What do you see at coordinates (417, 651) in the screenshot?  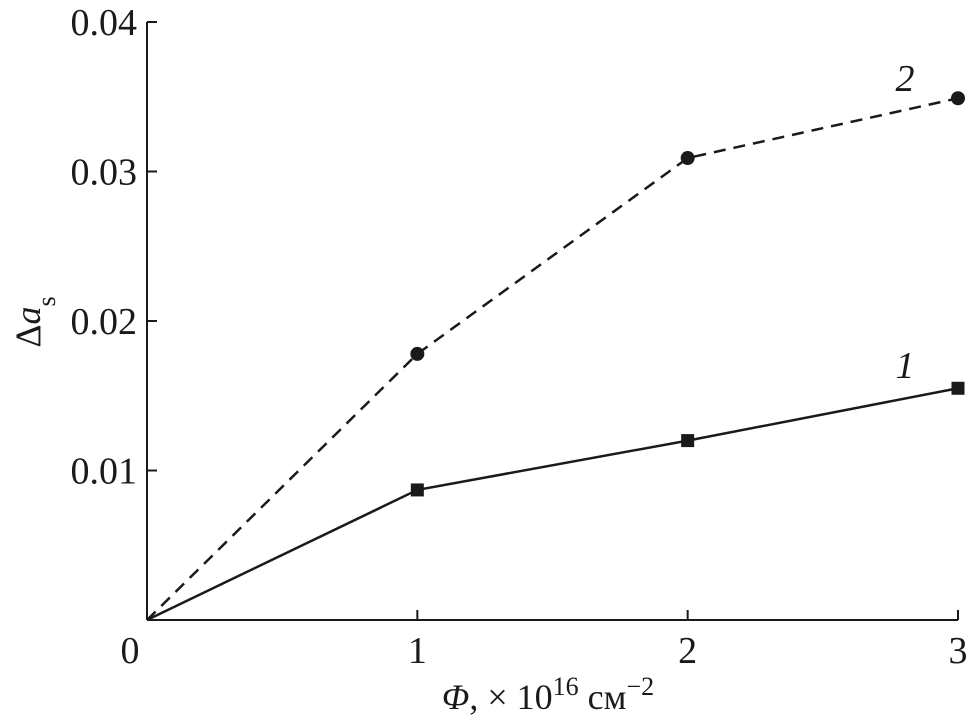 I see `x-tick-label: 1` at bounding box center [417, 651].